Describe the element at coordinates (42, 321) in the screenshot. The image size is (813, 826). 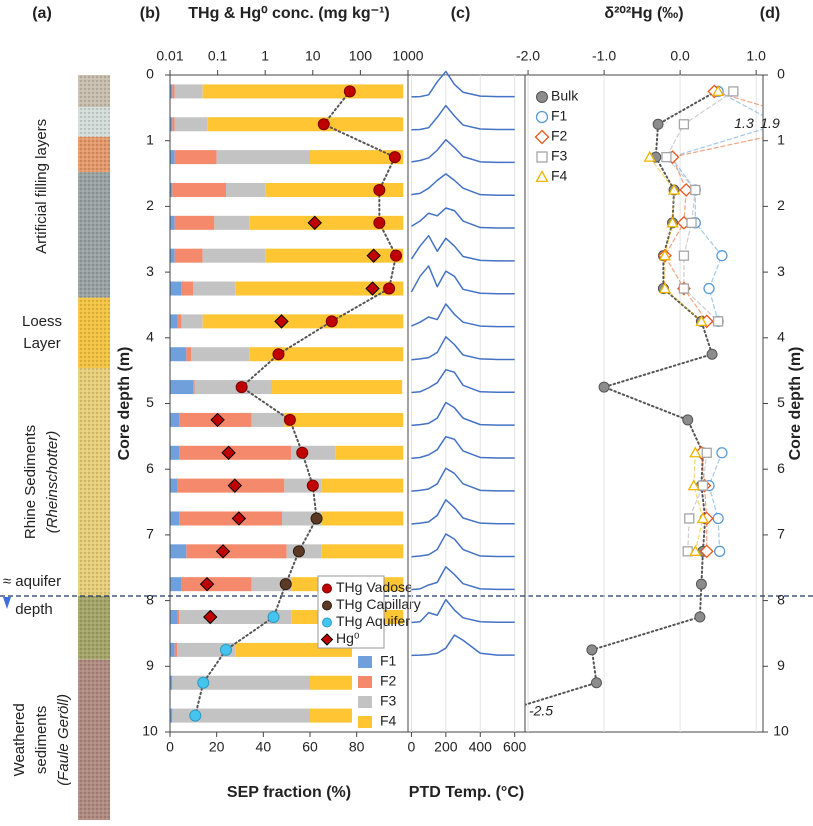
I see `unit-label: Loess` at that location.